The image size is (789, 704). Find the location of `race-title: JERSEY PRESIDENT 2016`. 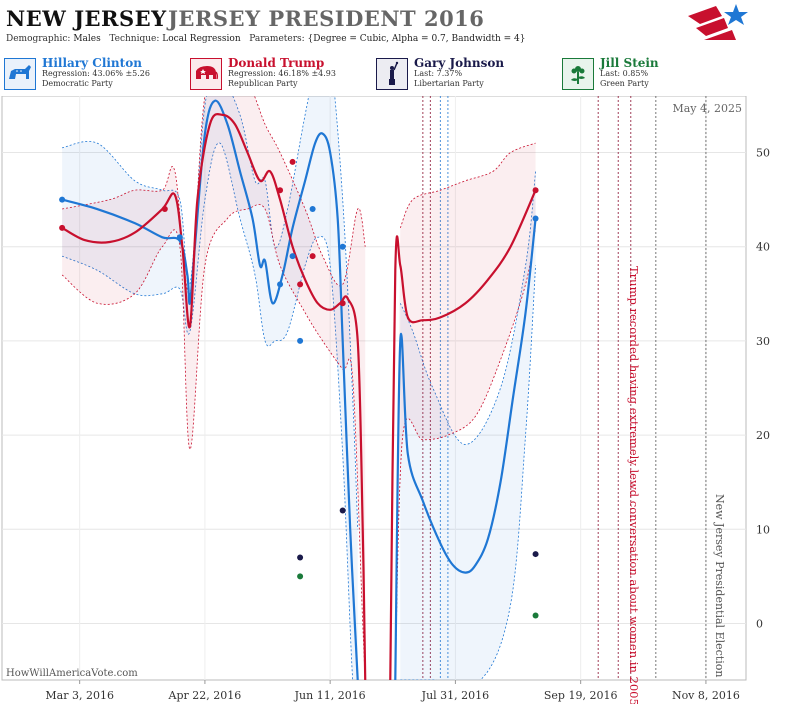

race-title: JERSEY PRESIDENT 2016 is located at coordinates (326, 18).